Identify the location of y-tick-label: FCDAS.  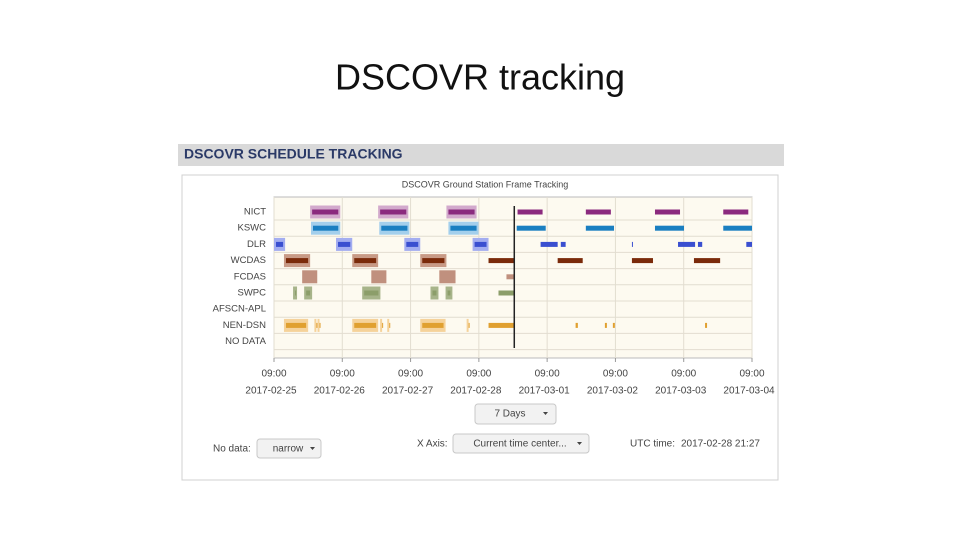
(250, 276).